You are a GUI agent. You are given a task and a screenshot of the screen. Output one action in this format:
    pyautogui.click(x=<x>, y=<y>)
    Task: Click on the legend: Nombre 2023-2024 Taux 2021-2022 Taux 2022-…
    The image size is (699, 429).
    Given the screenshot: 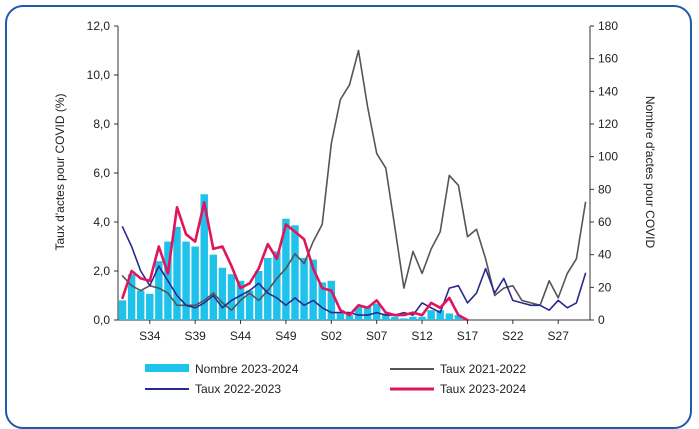 What is the action you would take?
    pyautogui.click(x=335, y=379)
    